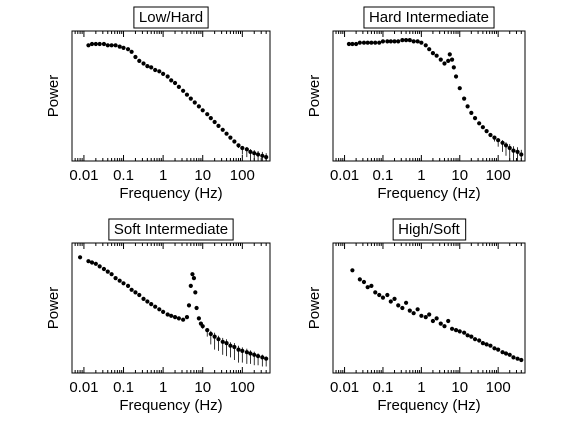 The image size is (580, 436). Describe the element at coordinates (428, 405) in the screenshot. I see `x-axis-label: Frequency (Hz)` at that location.